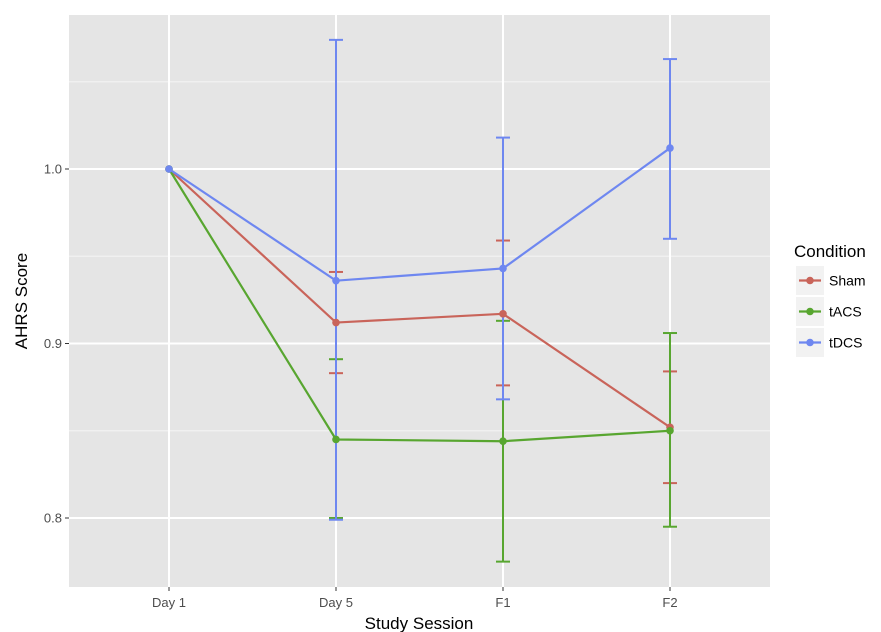 The height and width of the screenshot is (632, 881). I want to click on y-axis-title: AHRS Score, so click(21, 301).